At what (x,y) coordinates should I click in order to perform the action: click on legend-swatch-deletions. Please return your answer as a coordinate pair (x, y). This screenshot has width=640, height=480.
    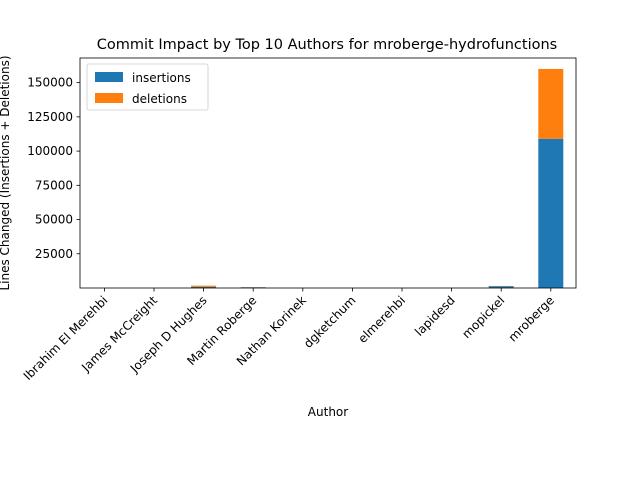
    Looking at the image, I should click on (109, 98).